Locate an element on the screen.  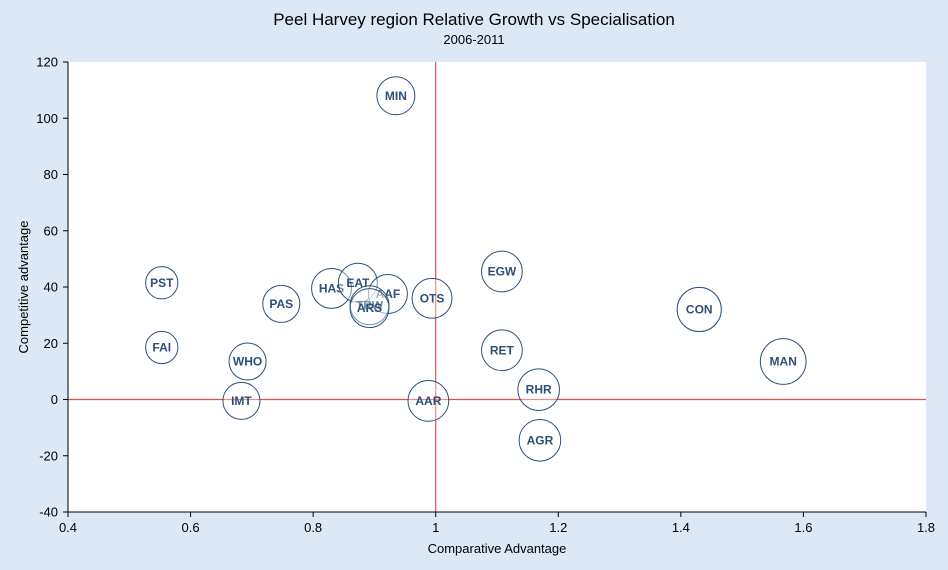
bubble-label: OTS is located at coordinates (432, 298).